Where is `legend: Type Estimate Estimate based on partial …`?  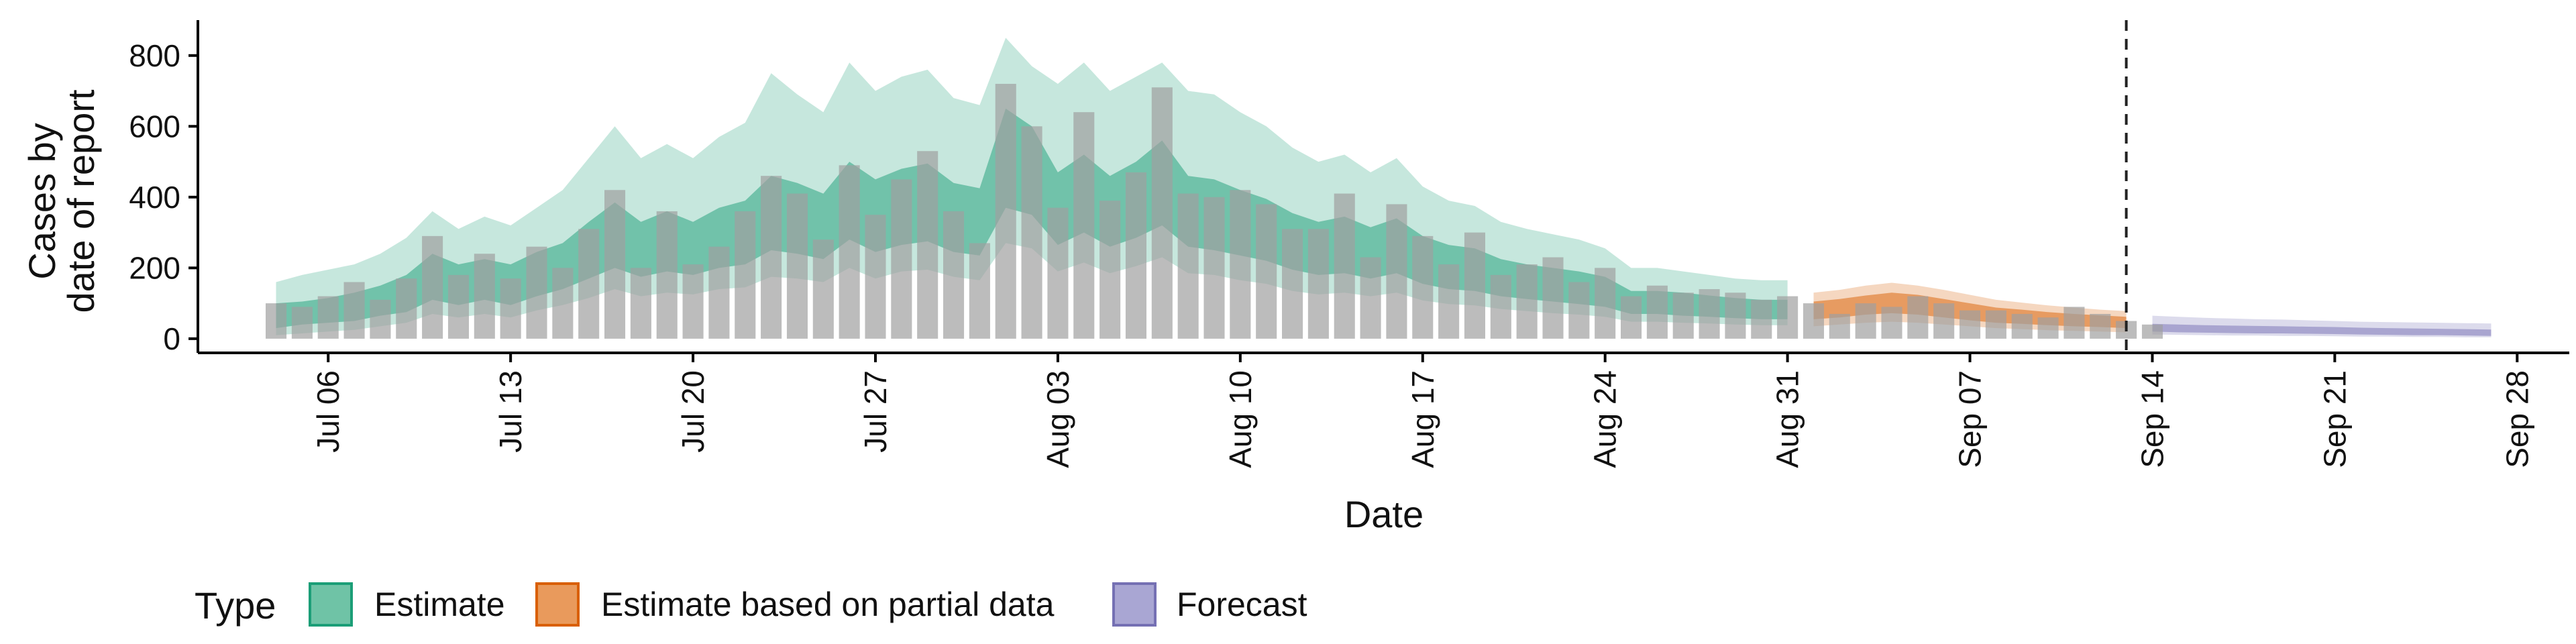
legend: Type Estimate Estimate based on partial … is located at coordinates (751, 604).